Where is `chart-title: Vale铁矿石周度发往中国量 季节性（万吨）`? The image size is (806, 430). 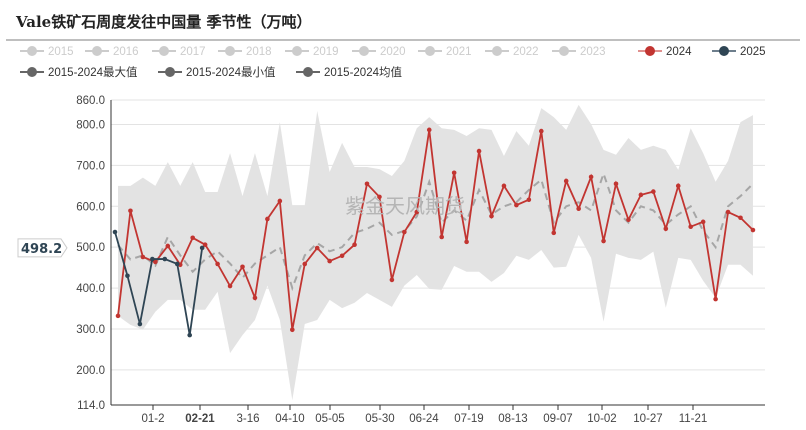 chart-title: Vale铁矿石周度发往中国量 季节性（万吨） is located at coordinates (163, 22).